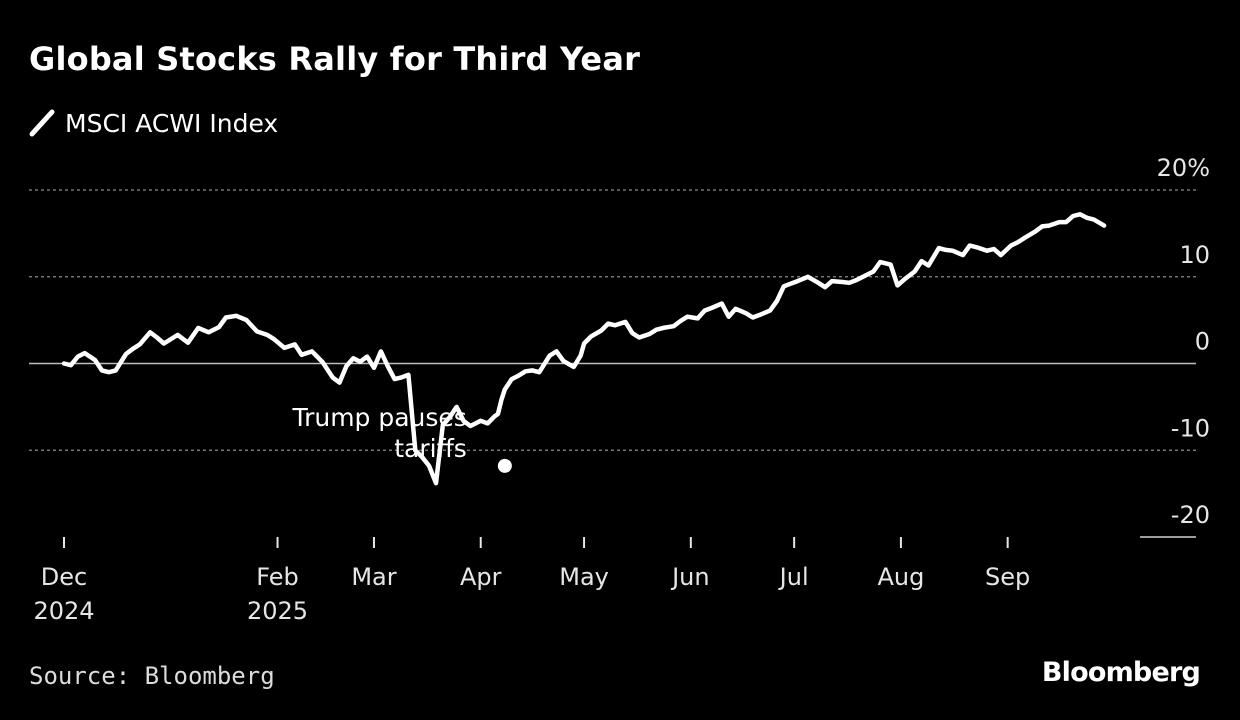  What do you see at coordinates (1190, 515) in the screenshot?
I see `y-tick-label: -20` at bounding box center [1190, 515].